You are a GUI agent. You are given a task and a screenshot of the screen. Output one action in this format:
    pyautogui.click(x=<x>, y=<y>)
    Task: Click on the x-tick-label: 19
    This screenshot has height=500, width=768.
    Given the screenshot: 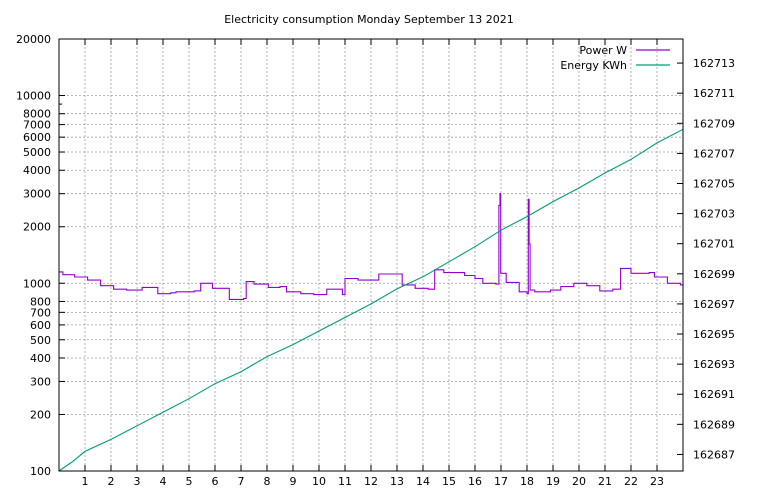 What is the action you would take?
    pyautogui.click(x=553, y=481)
    